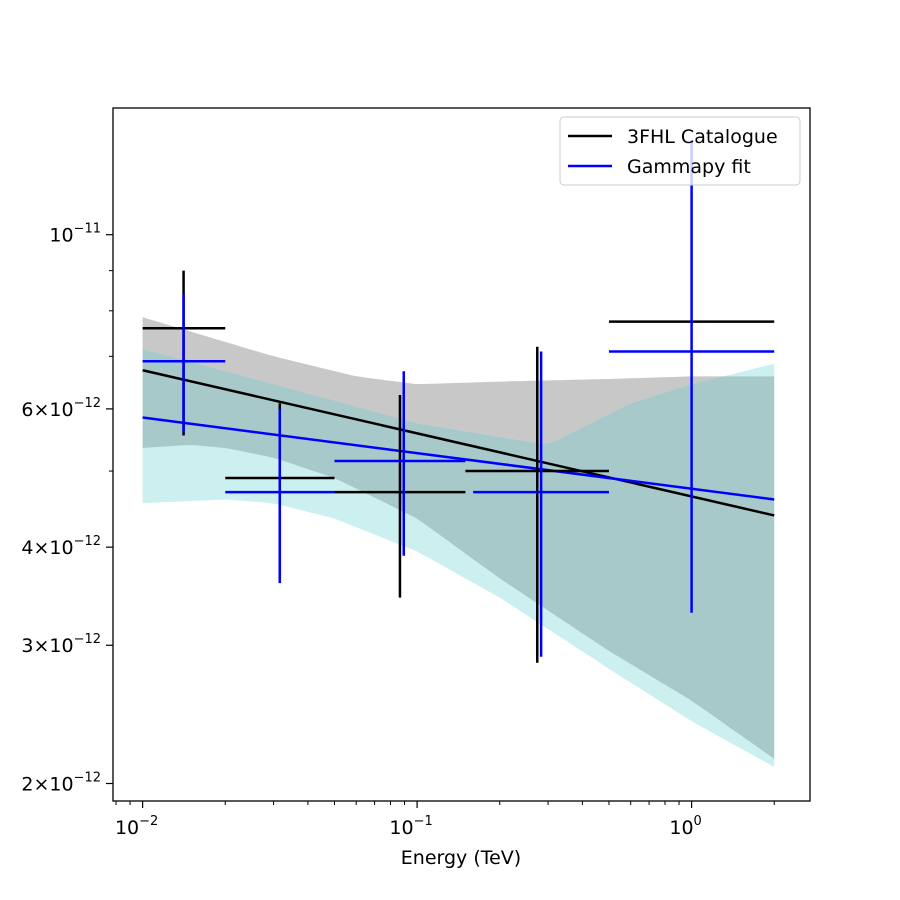 Image resolution: width=900 pixels, height=900 pixels. What do you see at coordinates (410, 826) in the screenshot?
I see `x-tick-label: 10⁻¹` at bounding box center [410, 826].